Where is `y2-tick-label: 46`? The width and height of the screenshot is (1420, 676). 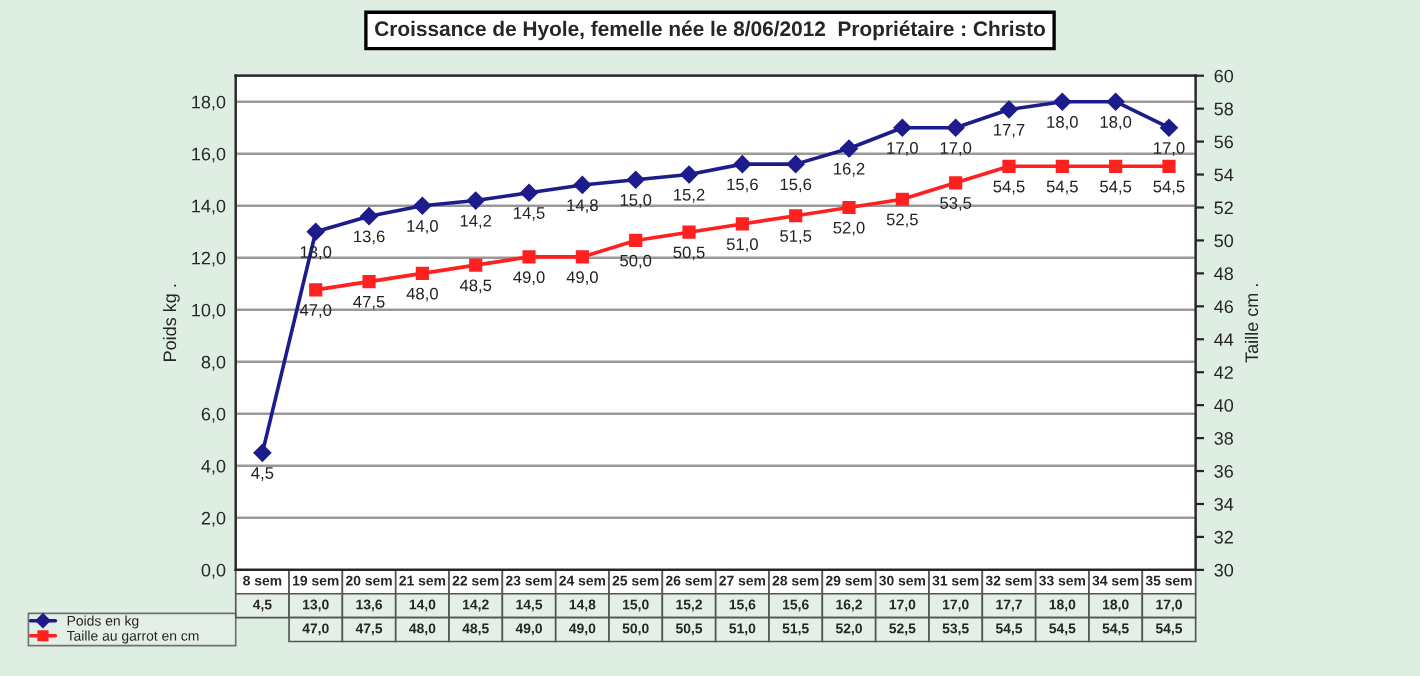
y2-tick-label: 46 is located at coordinates (1223, 307).